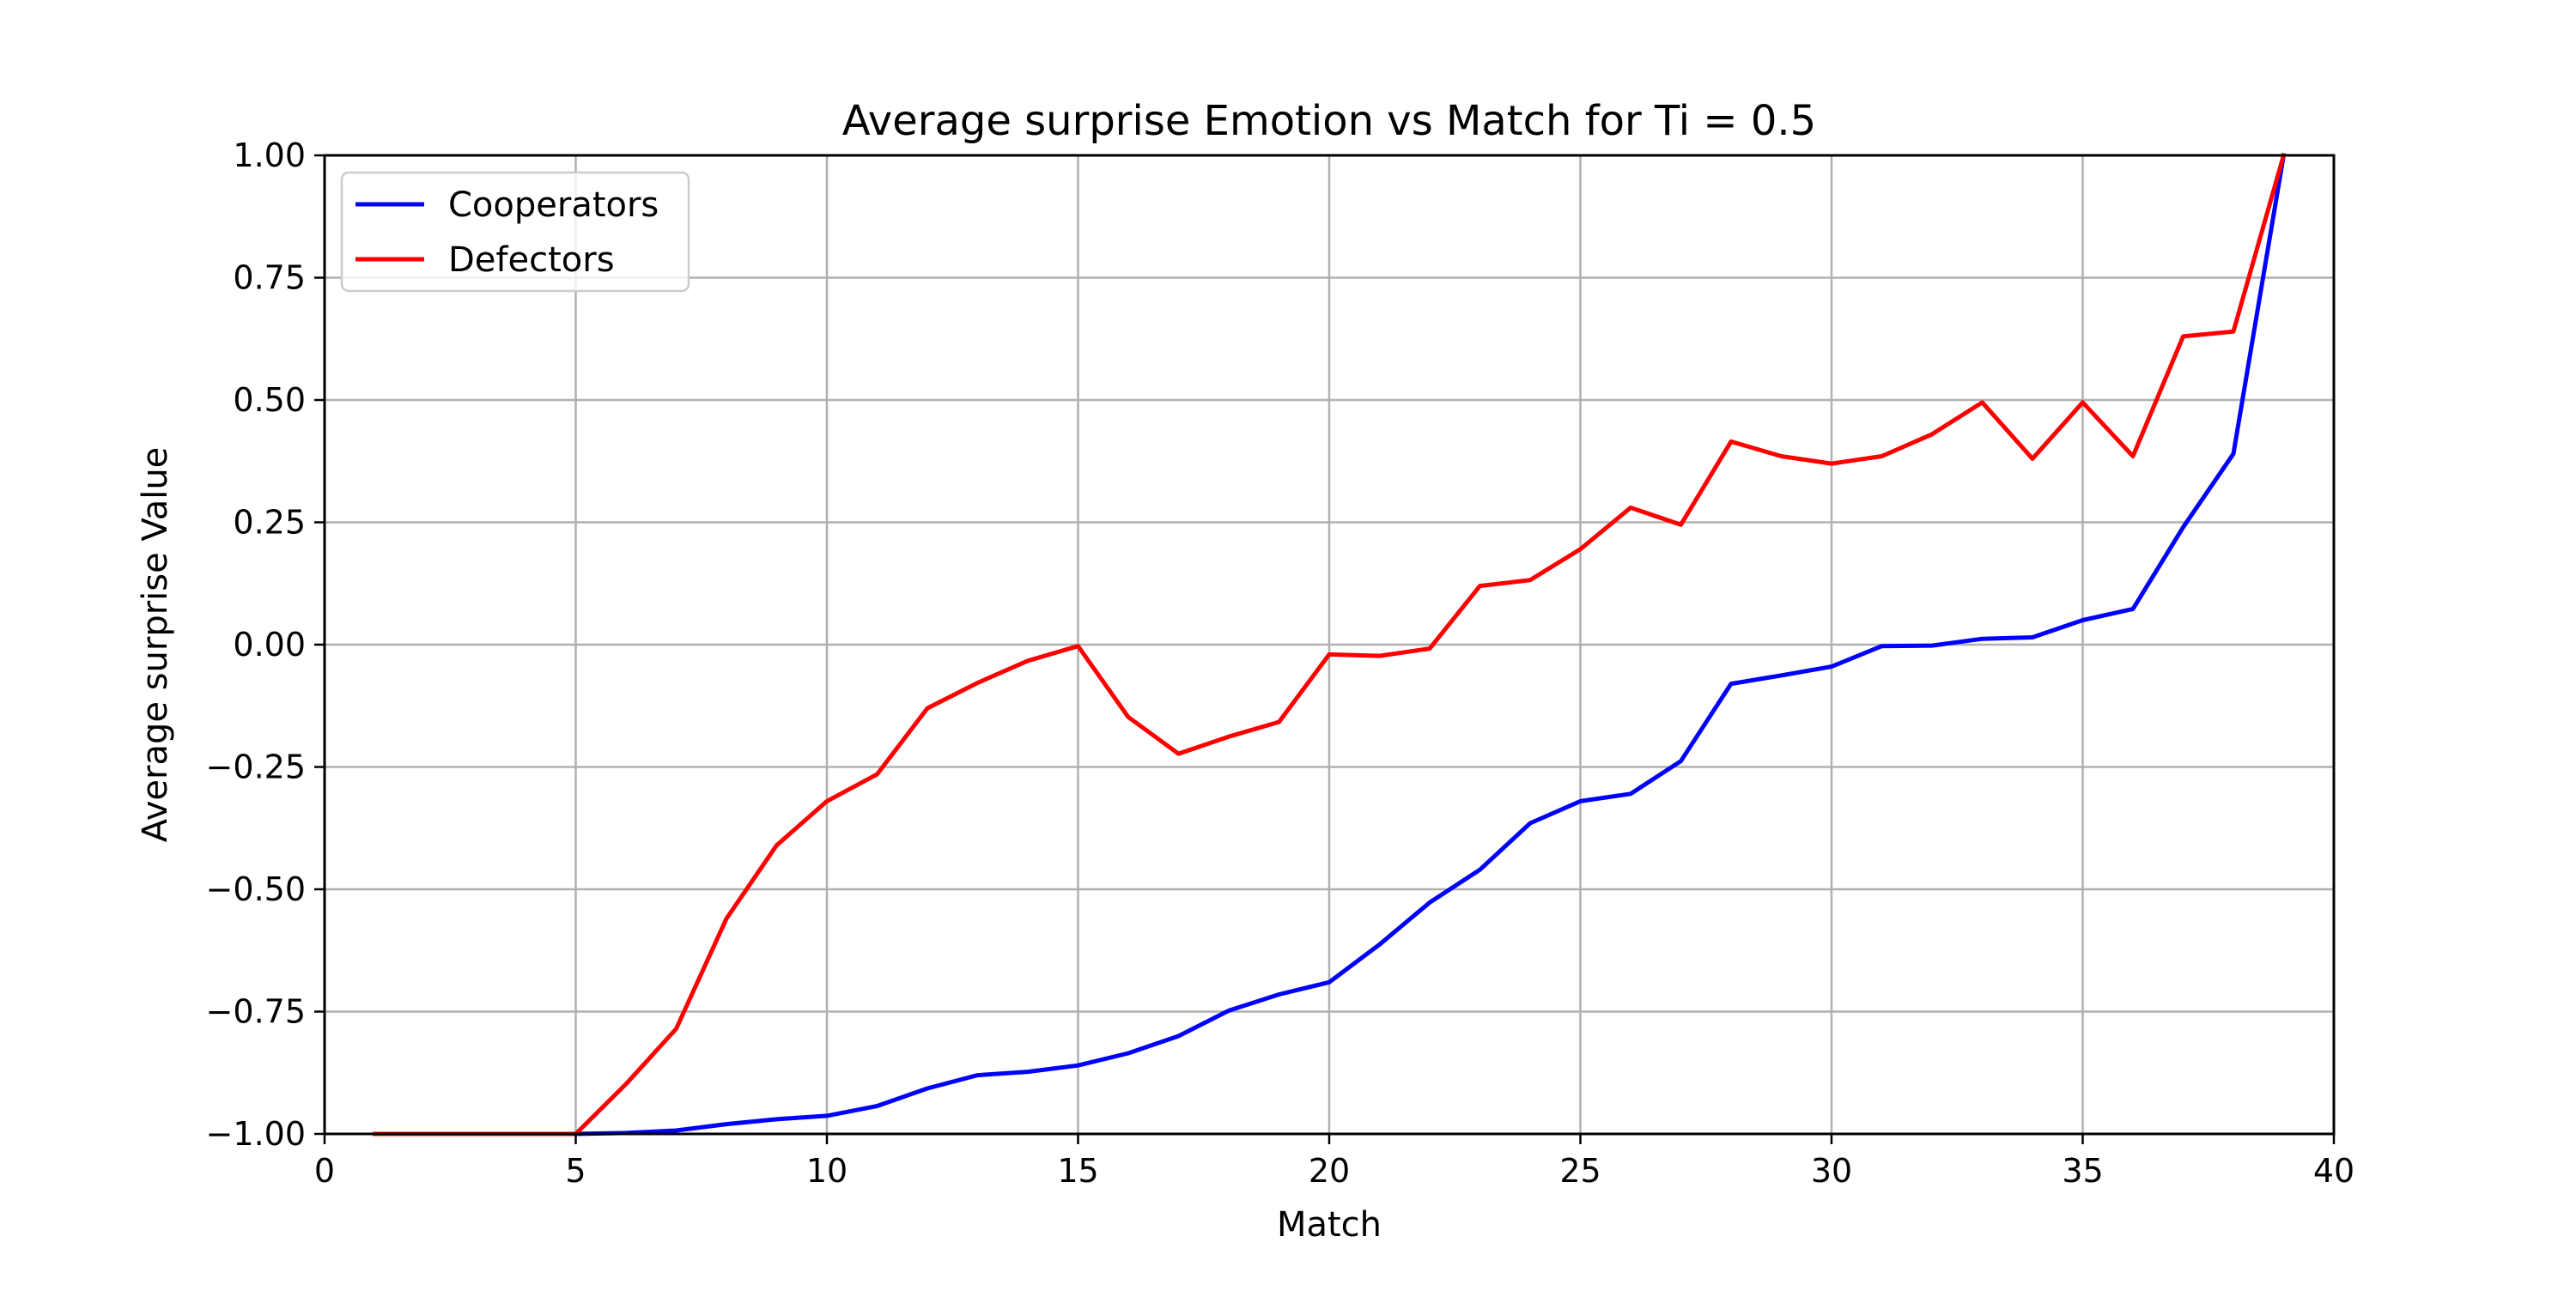 The width and height of the screenshot is (2576, 1291). What do you see at coordinates (1580, 1171) in the screenshot?
I see `x-tick-label: 25` at bounding box center [1580, 1171].